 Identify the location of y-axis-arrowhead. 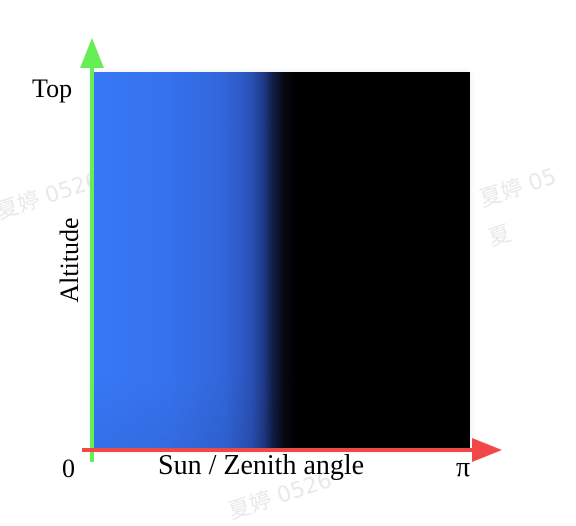
(92, 53).